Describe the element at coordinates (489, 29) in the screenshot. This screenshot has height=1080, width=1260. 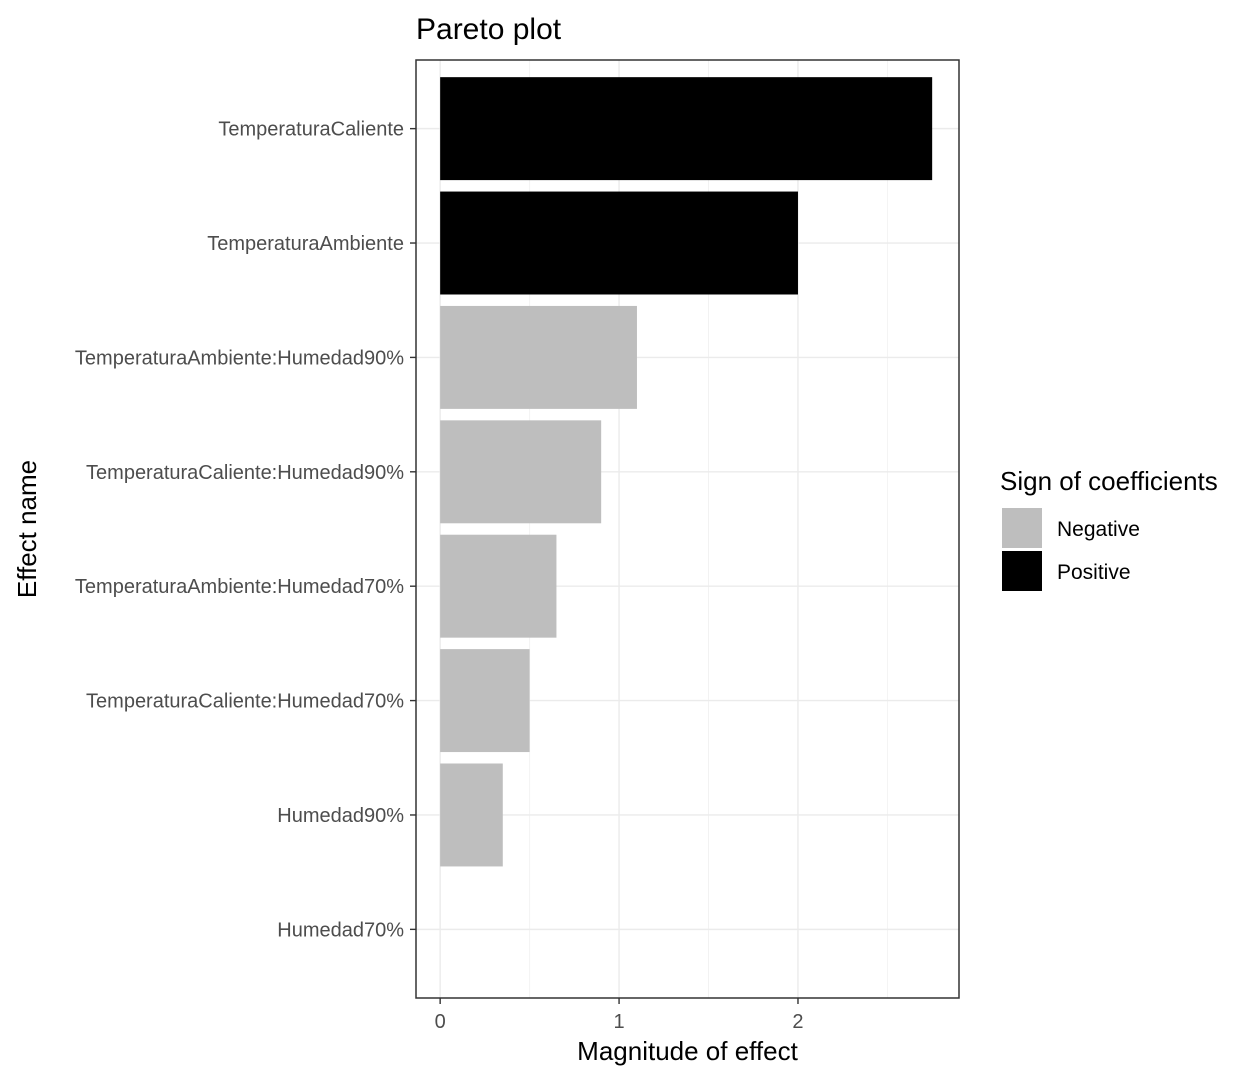
I see `chart-title: Pareto plot` at that location.